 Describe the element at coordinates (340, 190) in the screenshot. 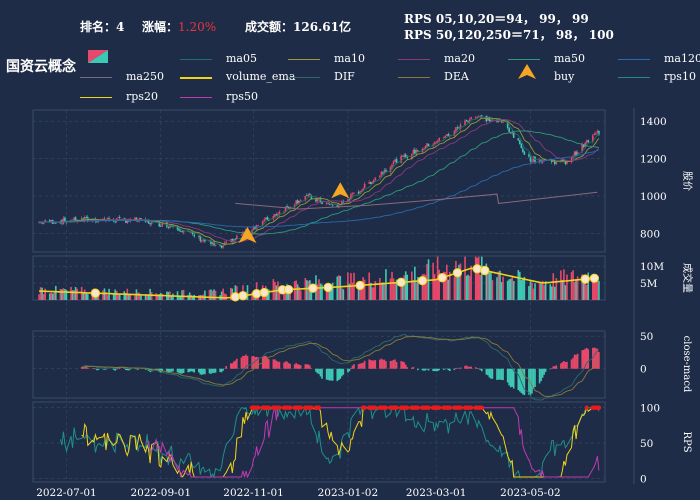

I see `buy-signal-marker` at that location.